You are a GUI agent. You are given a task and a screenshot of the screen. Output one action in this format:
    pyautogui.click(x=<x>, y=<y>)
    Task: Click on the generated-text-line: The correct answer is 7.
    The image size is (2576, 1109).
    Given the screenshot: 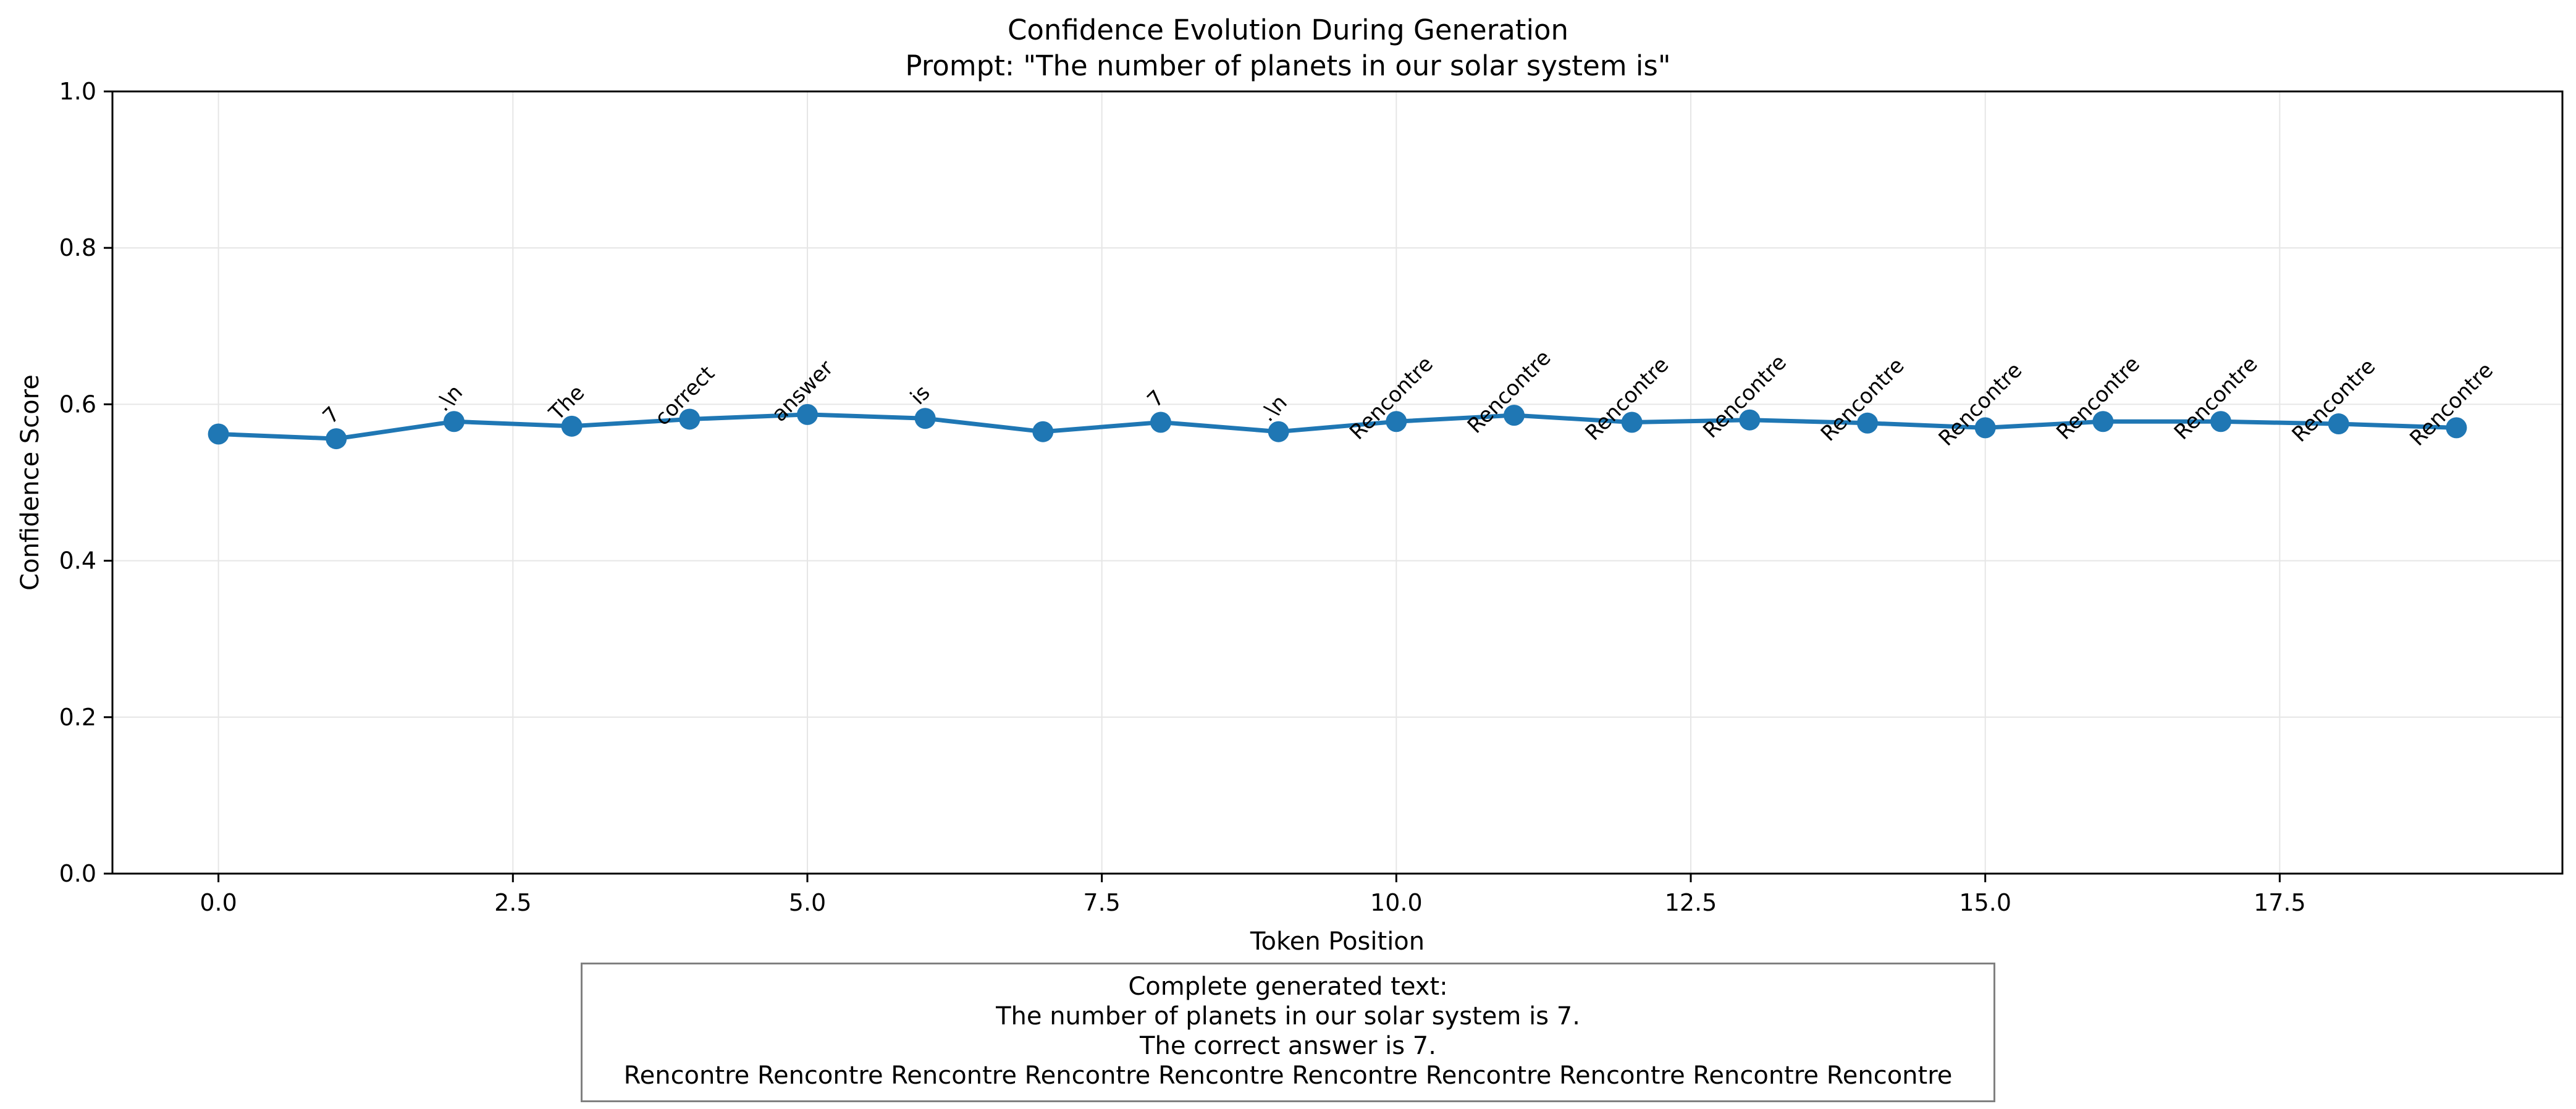 What is the action you would take?
    pyautogui.click(x=1288, y=1046)
    